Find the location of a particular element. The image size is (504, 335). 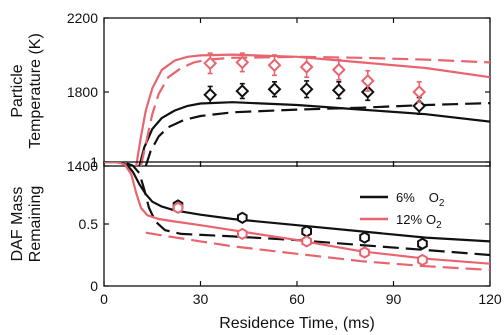

y-tick-label: 0 is located at coordinates (94, 286).